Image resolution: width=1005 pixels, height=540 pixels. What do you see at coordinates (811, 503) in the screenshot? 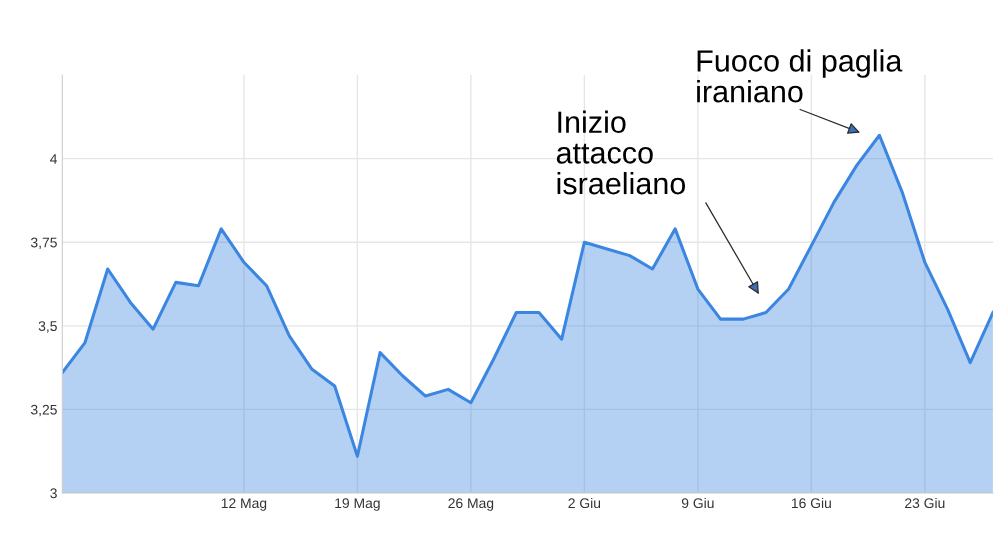
I see `x-tick-label: 16 Giu` at bounding box center [811, 503].